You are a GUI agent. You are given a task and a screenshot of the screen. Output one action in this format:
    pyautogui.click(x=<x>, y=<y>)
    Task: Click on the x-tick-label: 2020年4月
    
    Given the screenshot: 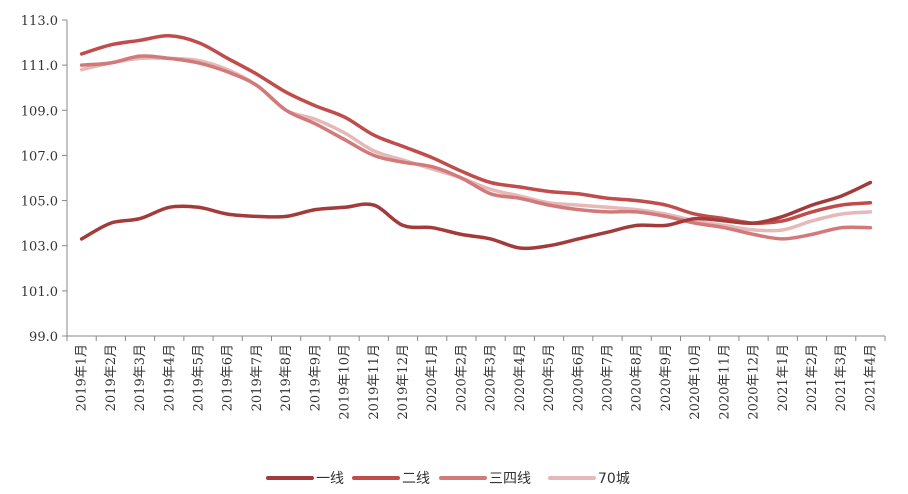 What is the action you would take?
    pyautogui.click(x=520, y=377)
    